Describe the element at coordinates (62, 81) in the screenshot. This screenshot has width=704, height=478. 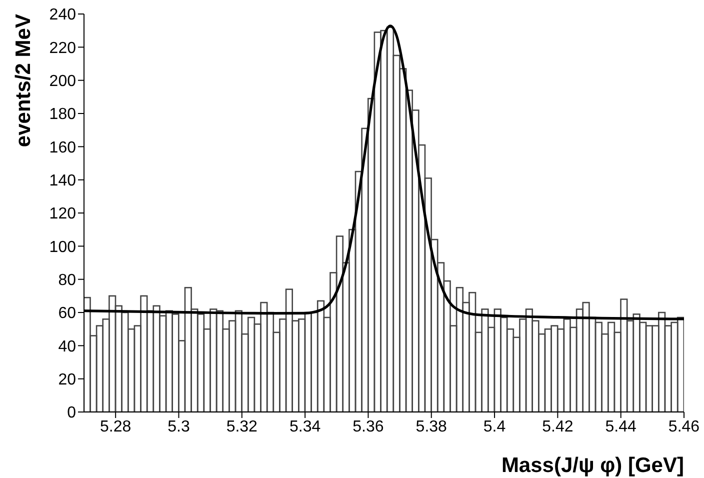
I see `y-tick-label: 200` at that location.